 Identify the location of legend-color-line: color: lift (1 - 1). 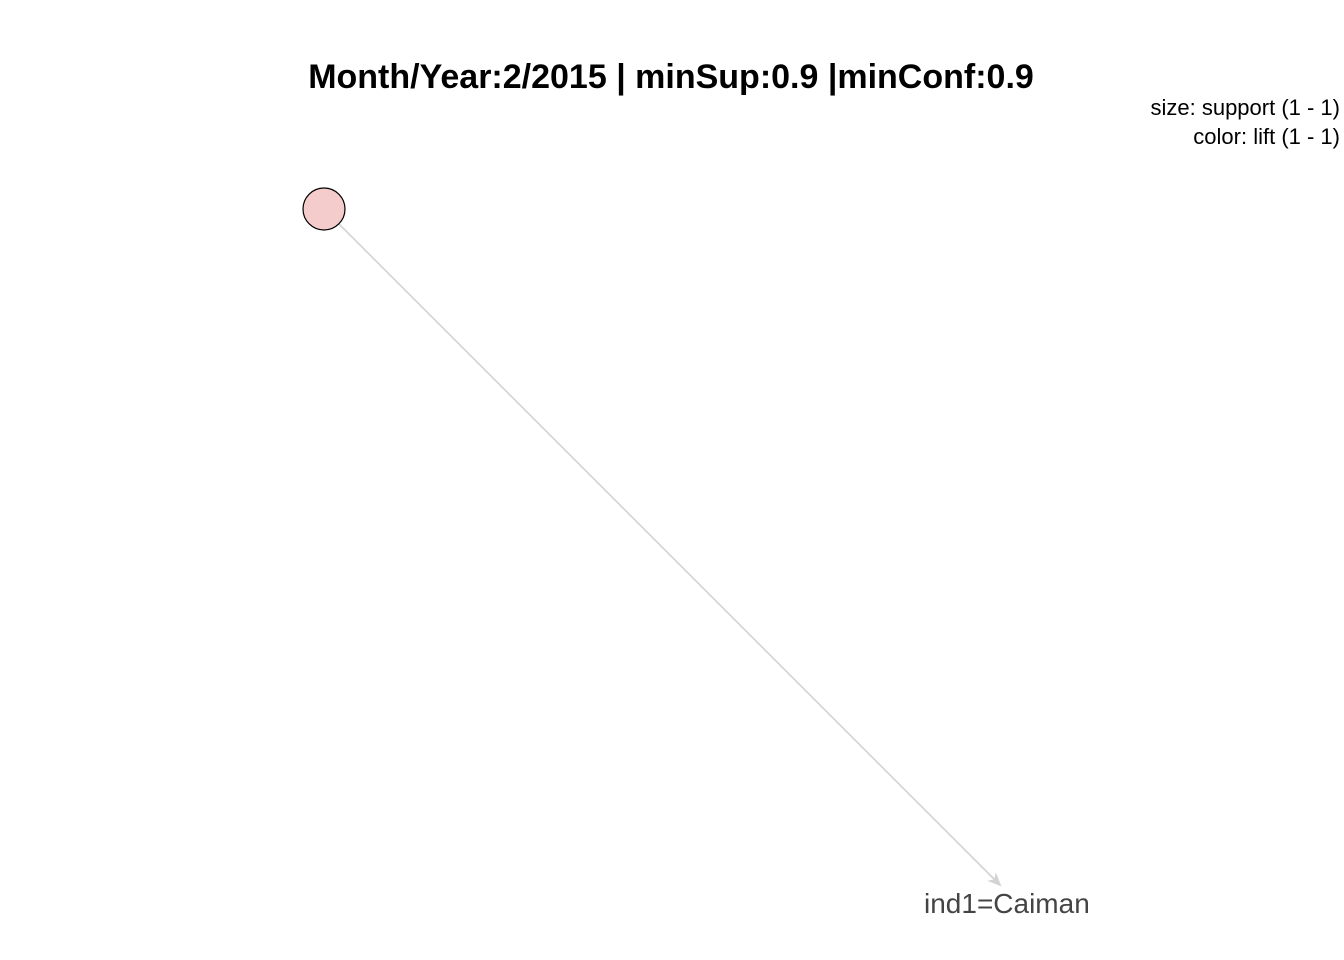
(1266, 136).